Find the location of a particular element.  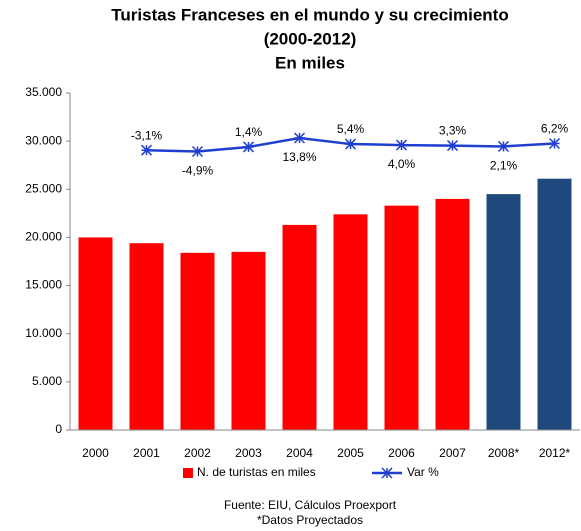

data-label: -3,1% is located at coordinates (147, 135).